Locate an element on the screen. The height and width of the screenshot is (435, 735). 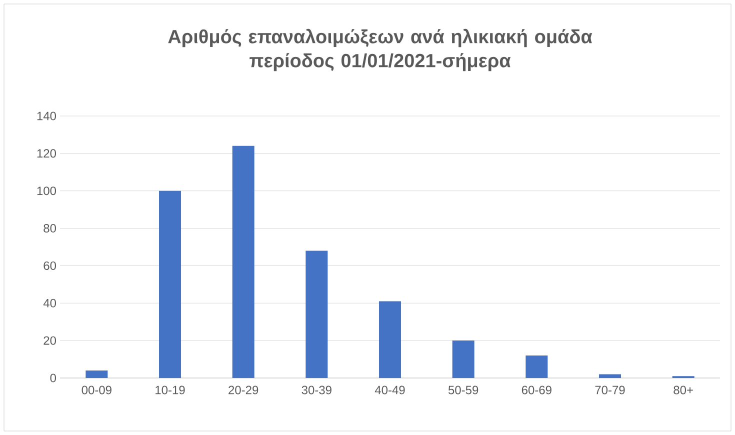
y-tick-label: 40 is located at coordinates (49, 303).